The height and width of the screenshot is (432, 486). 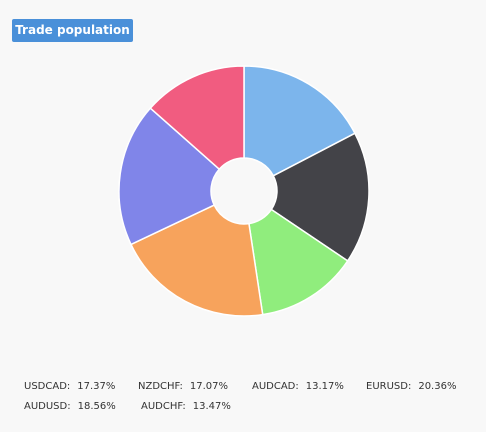 What do you see at coordinates (160, 386) in the screenshot?
I see `legend-label-nzdchf: NZDCHF:` at bounding box center [160, 386].